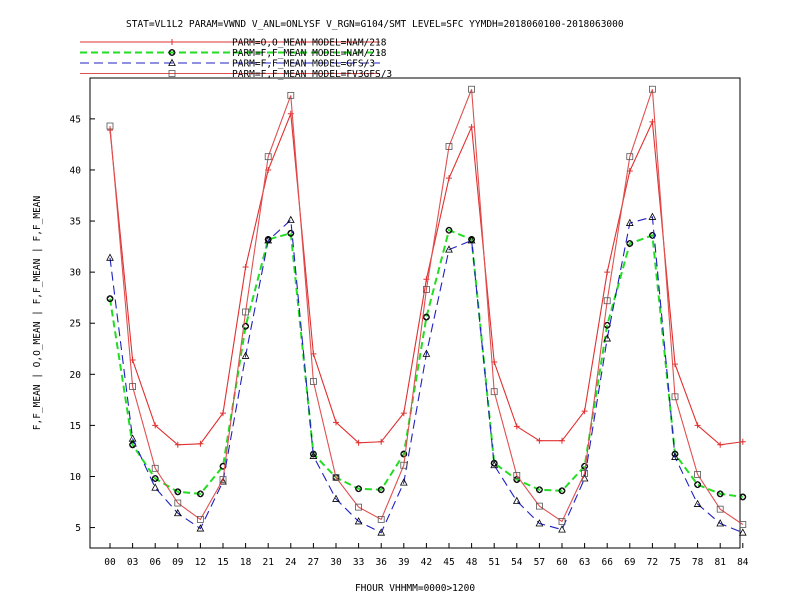 Image resolution: width=792 pixels, height=612 pixels. What do you see at coordinates (381, 562) in the screenshot?
I see `x-tick-label: 36` at bounding box center [381, 562].